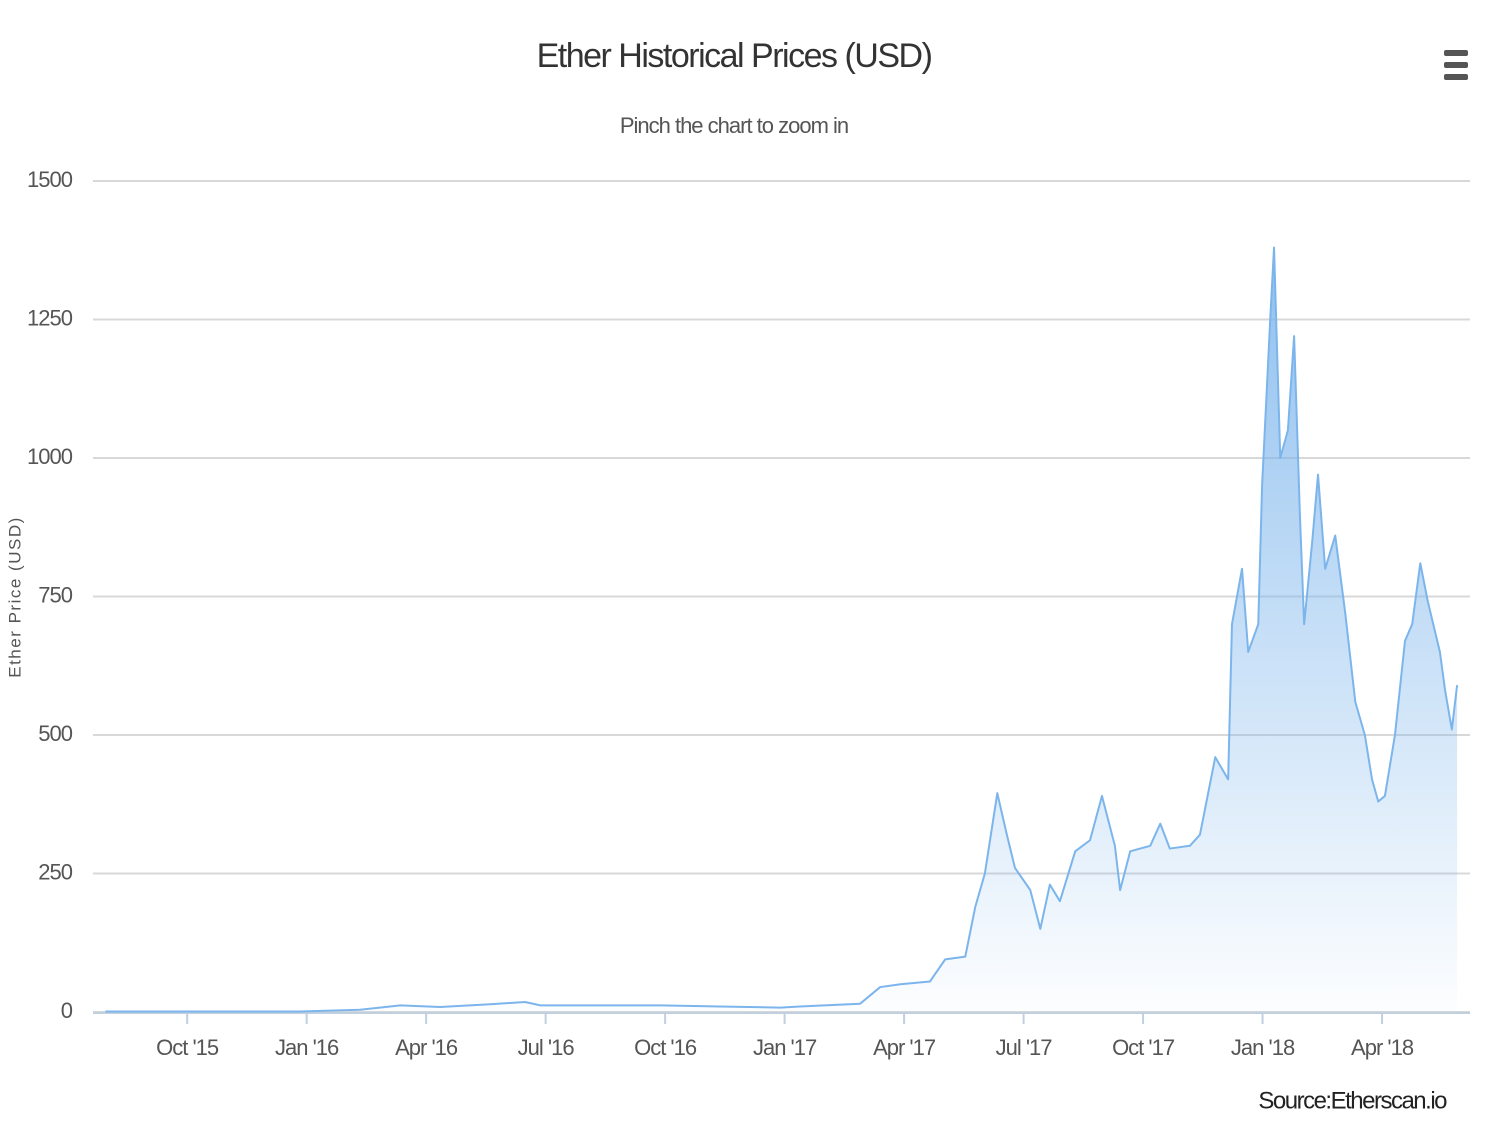 Image resolution: width=1494 pixels, height=1148 pixels. What do you see at coordinates (734, 125) in the screenshot?
I see `chart-subtitle: Pinch the chart to zoom in` at bounding box center [734, 125].